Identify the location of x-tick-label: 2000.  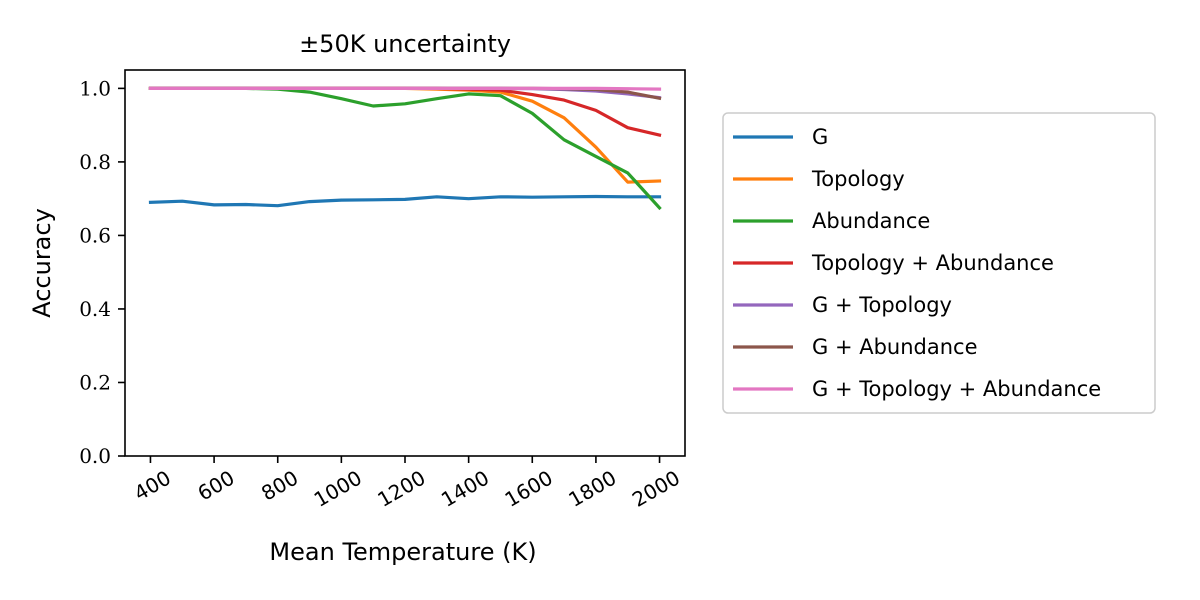
(656, 489).